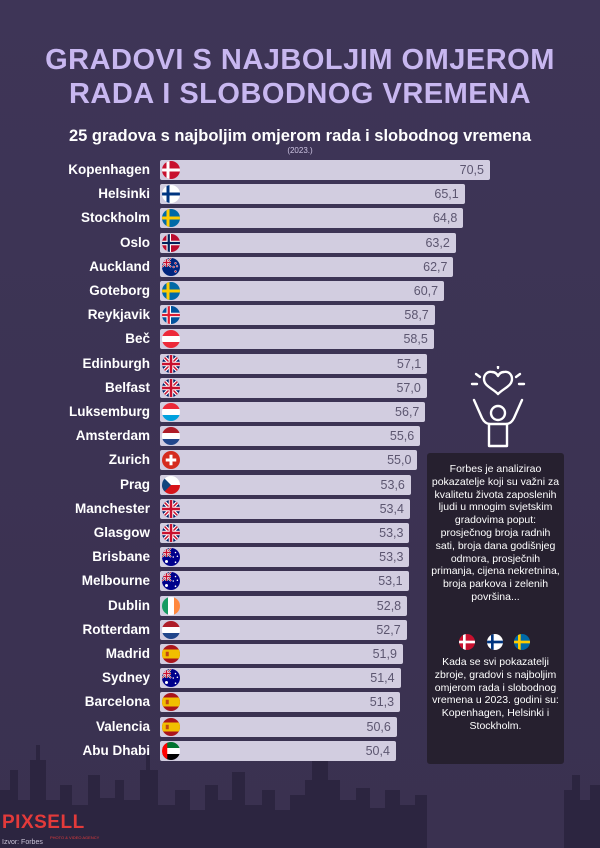  What do you see at coordinates (399, 460) in the screenshot?
I see `value-label: 55,0` at bounding box center [399, 460].